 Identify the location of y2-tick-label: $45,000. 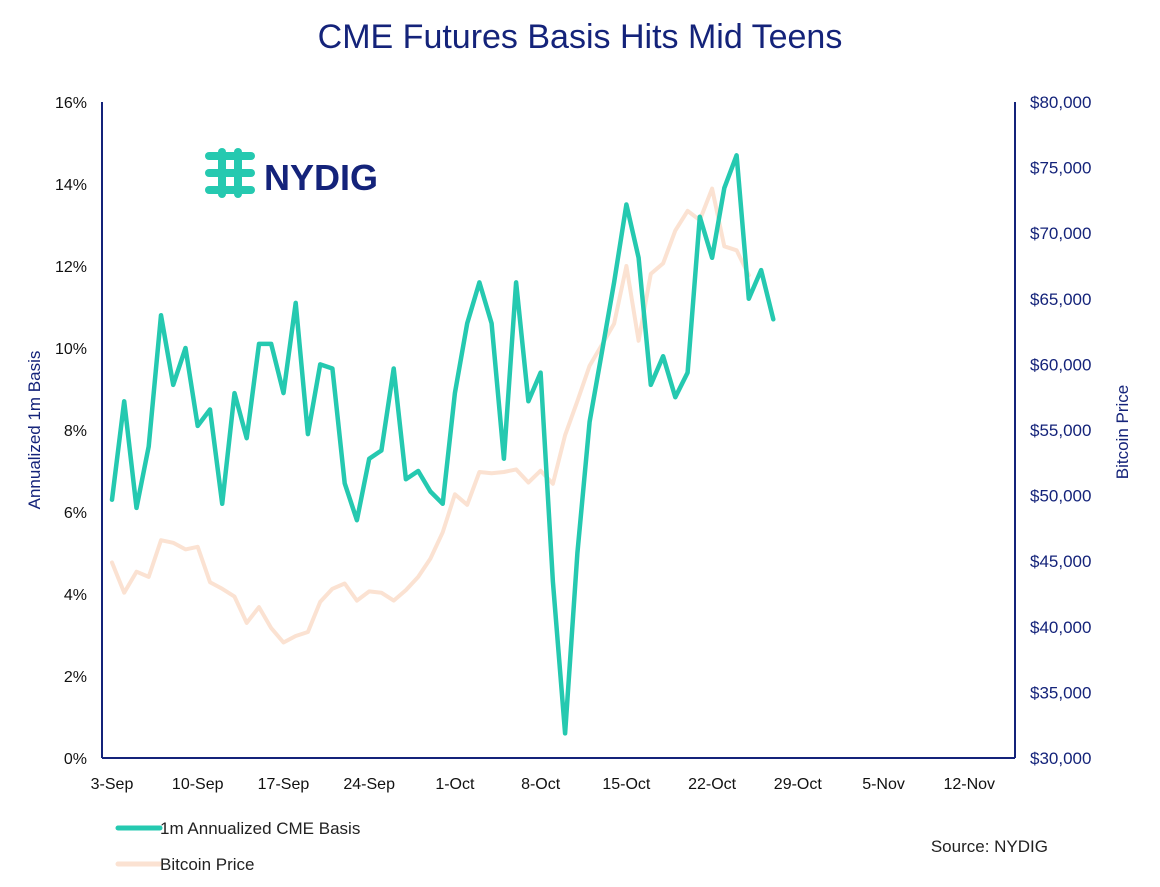
(1060, 561).